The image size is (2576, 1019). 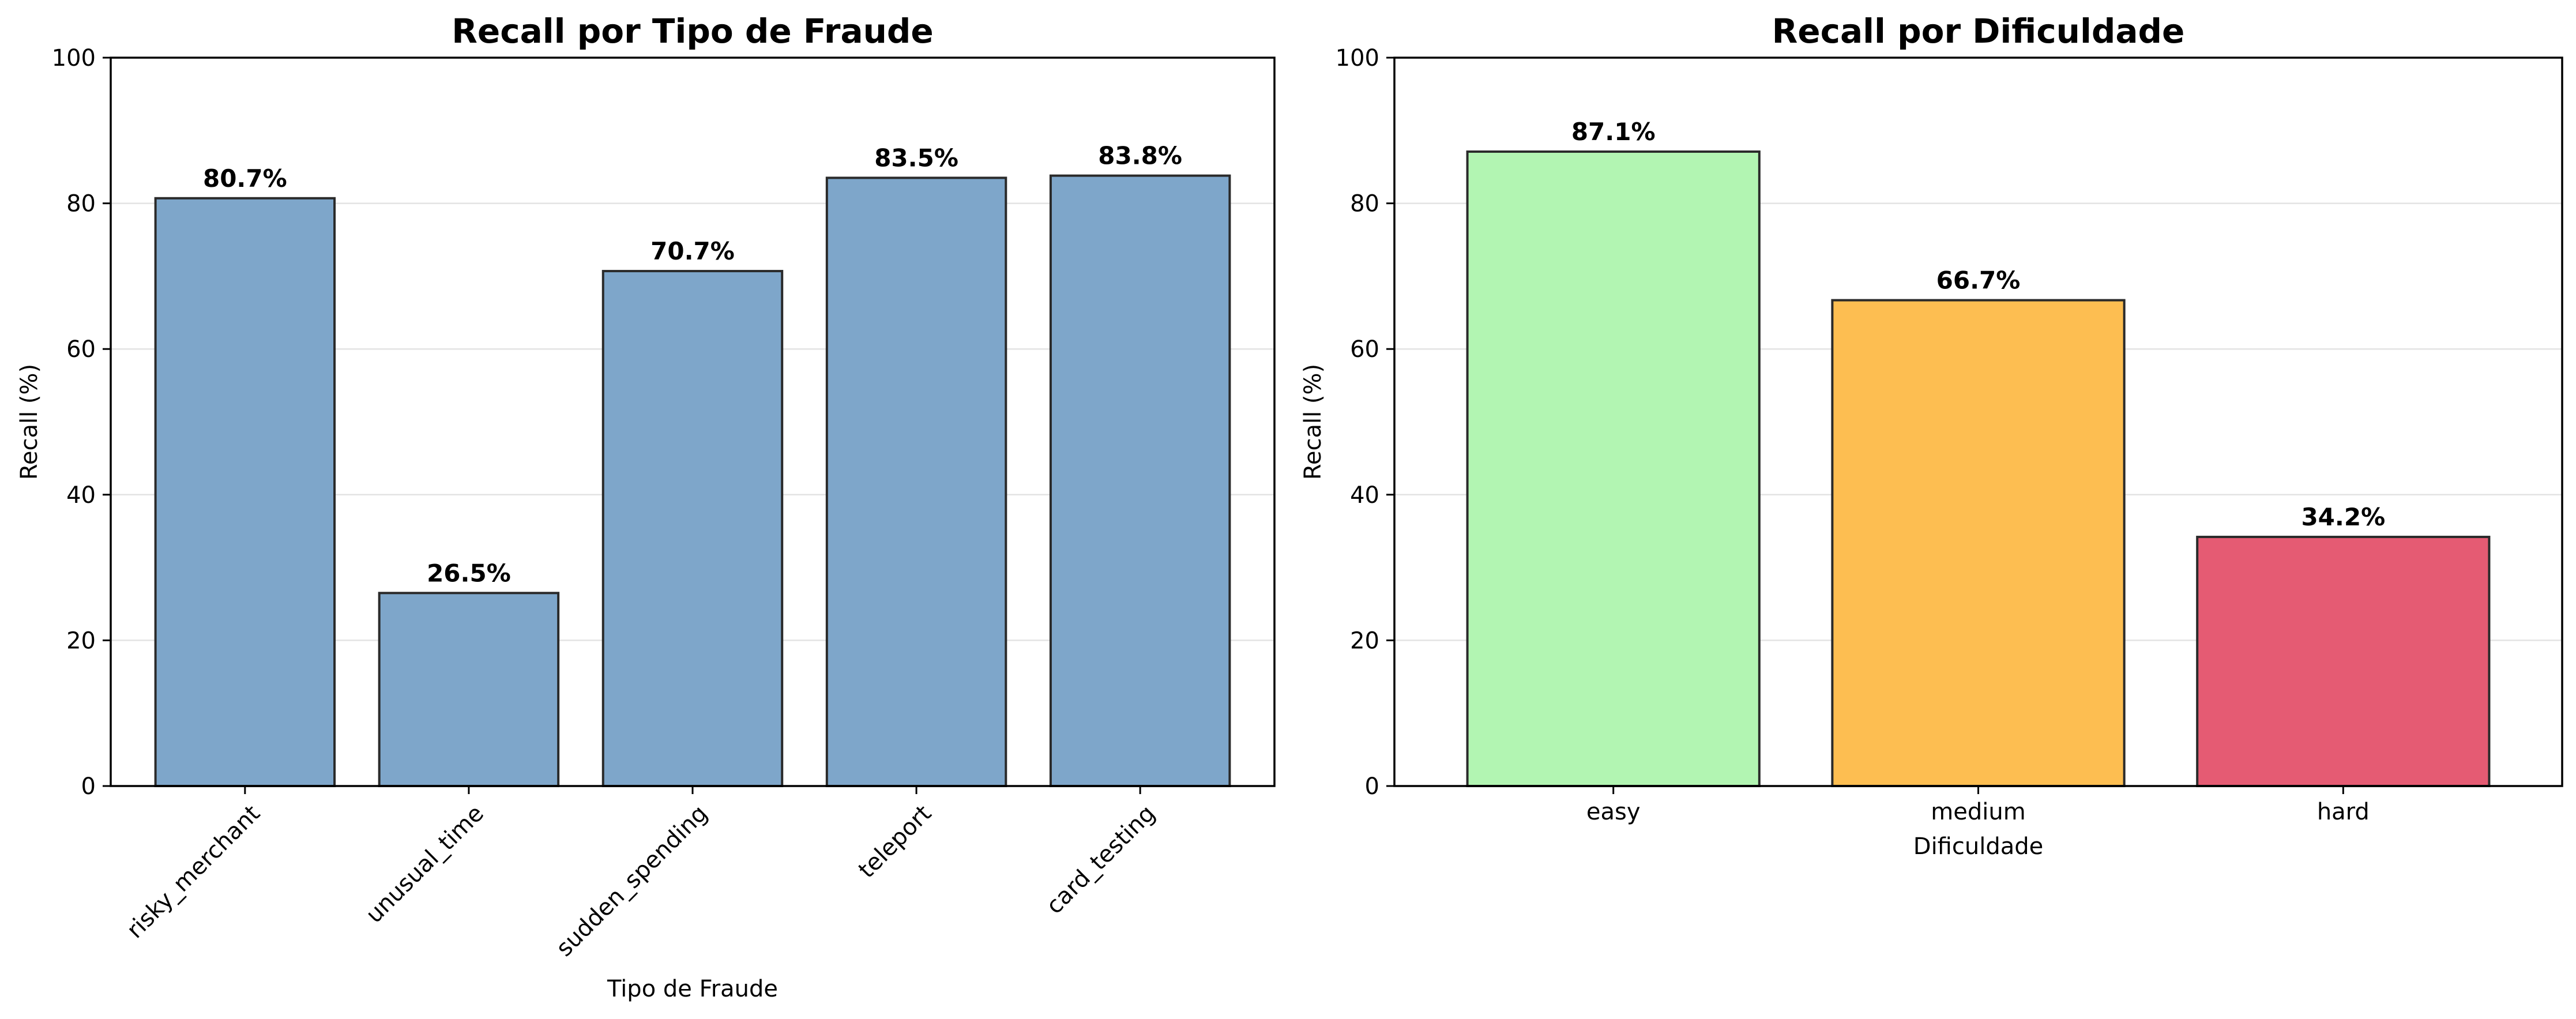 What do you see at coordinates (1978, 846) in the screenshot?
I see `x-axis-label: Dificuldade` at bounding box center [1978, 846].